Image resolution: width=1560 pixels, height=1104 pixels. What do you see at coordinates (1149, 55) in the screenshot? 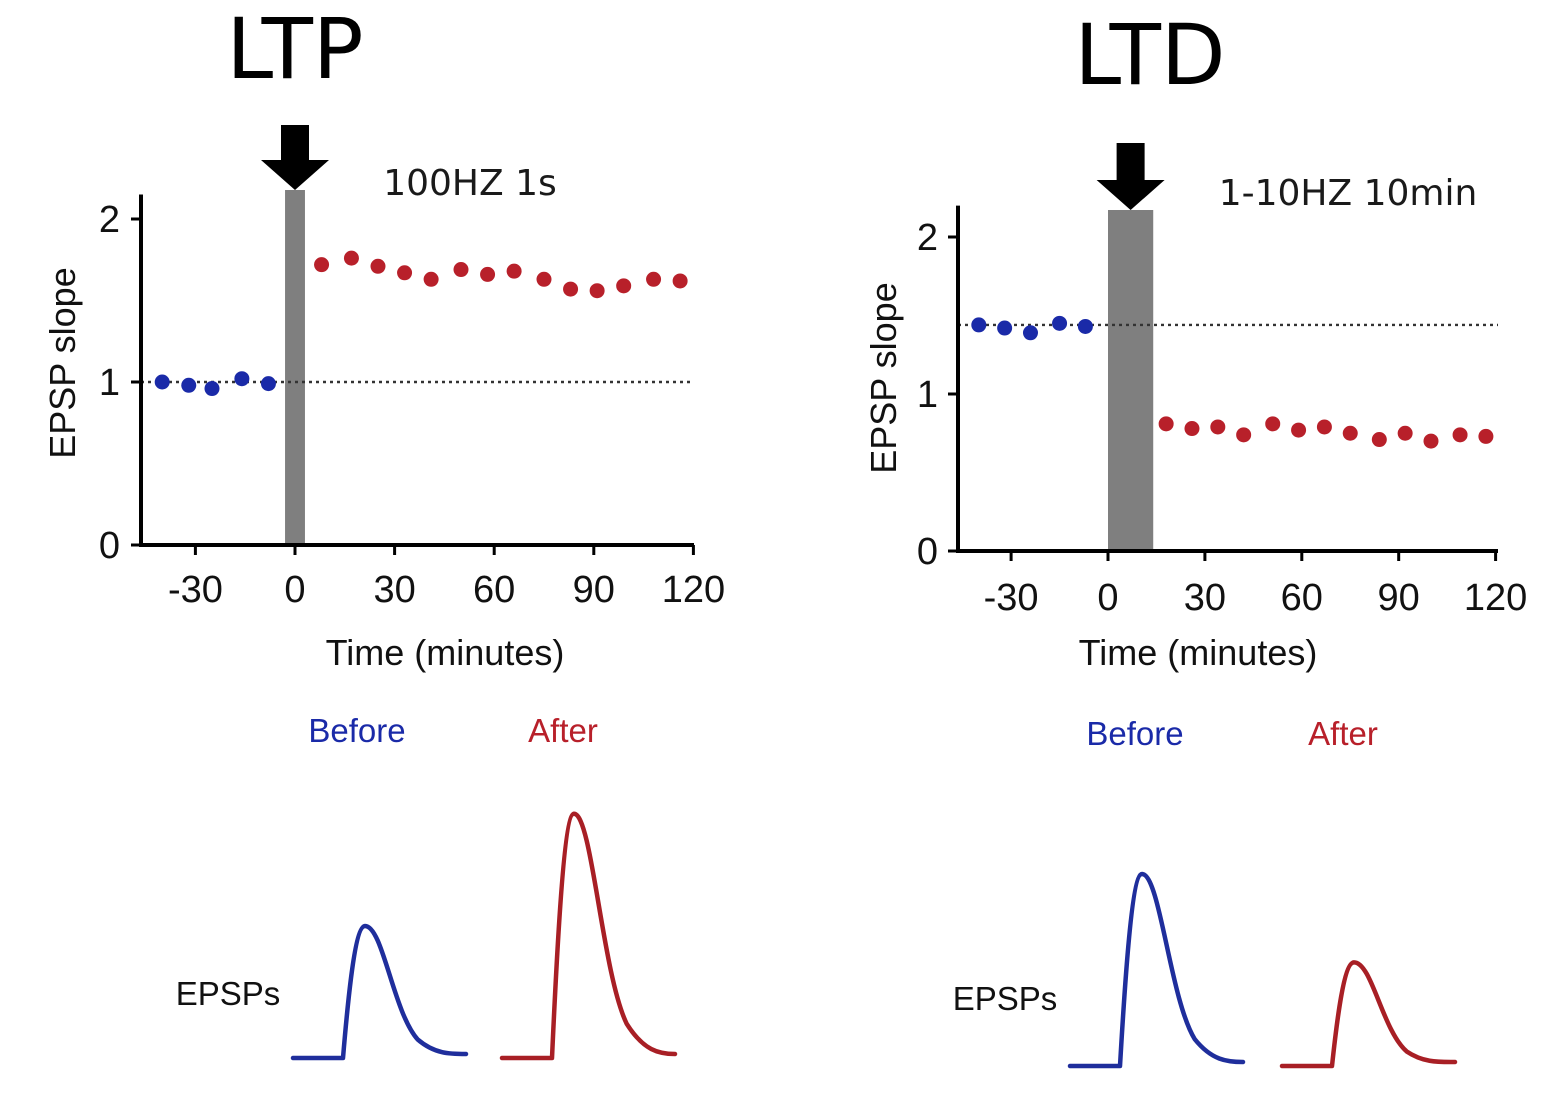
I see `chart-title: LTD` at bounding box center [1149, 55].